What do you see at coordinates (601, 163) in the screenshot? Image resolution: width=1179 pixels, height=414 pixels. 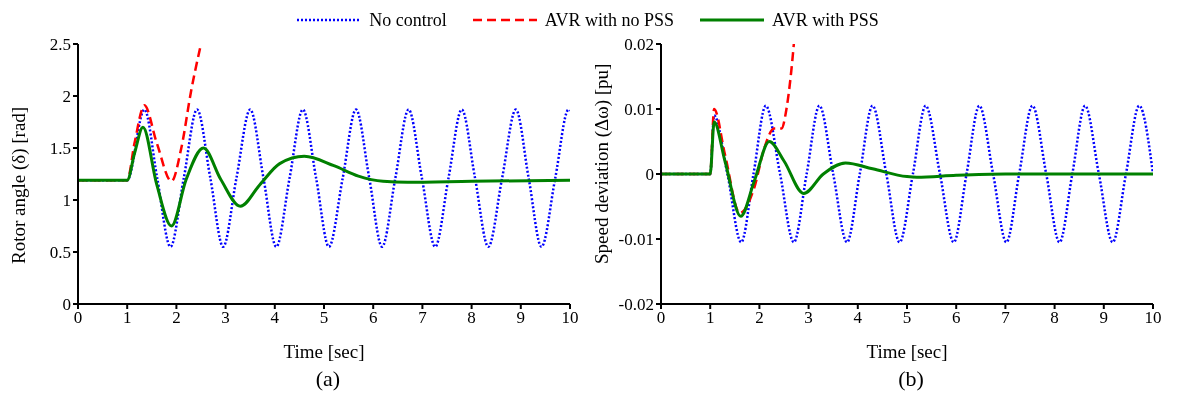 I see `y-axis-title: Speed deviation (Δω) [pu]` at bounding box center [601, 163].